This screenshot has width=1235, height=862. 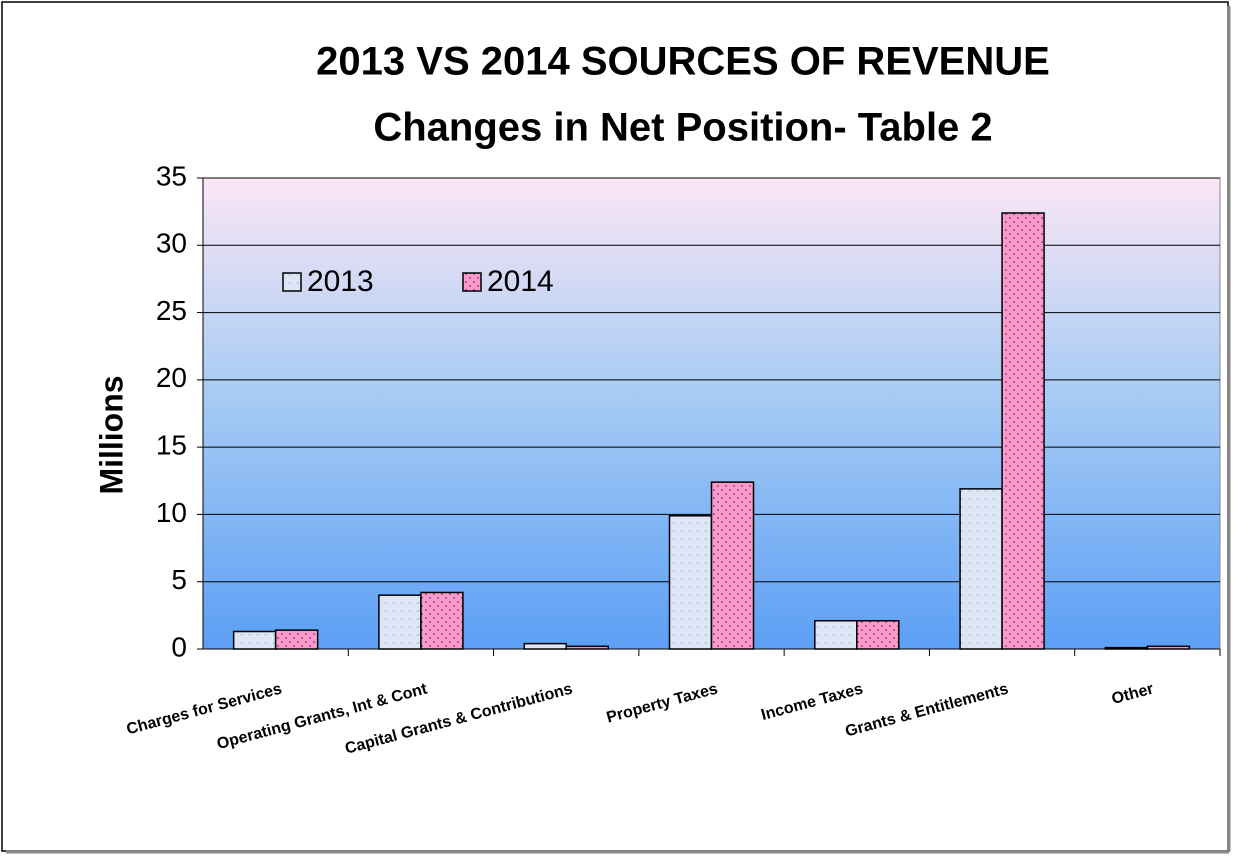 What do you see at coordinates (171, 445) in the screenshot?
I see `y-tick-label: 15` at bounding box center [171, 445].